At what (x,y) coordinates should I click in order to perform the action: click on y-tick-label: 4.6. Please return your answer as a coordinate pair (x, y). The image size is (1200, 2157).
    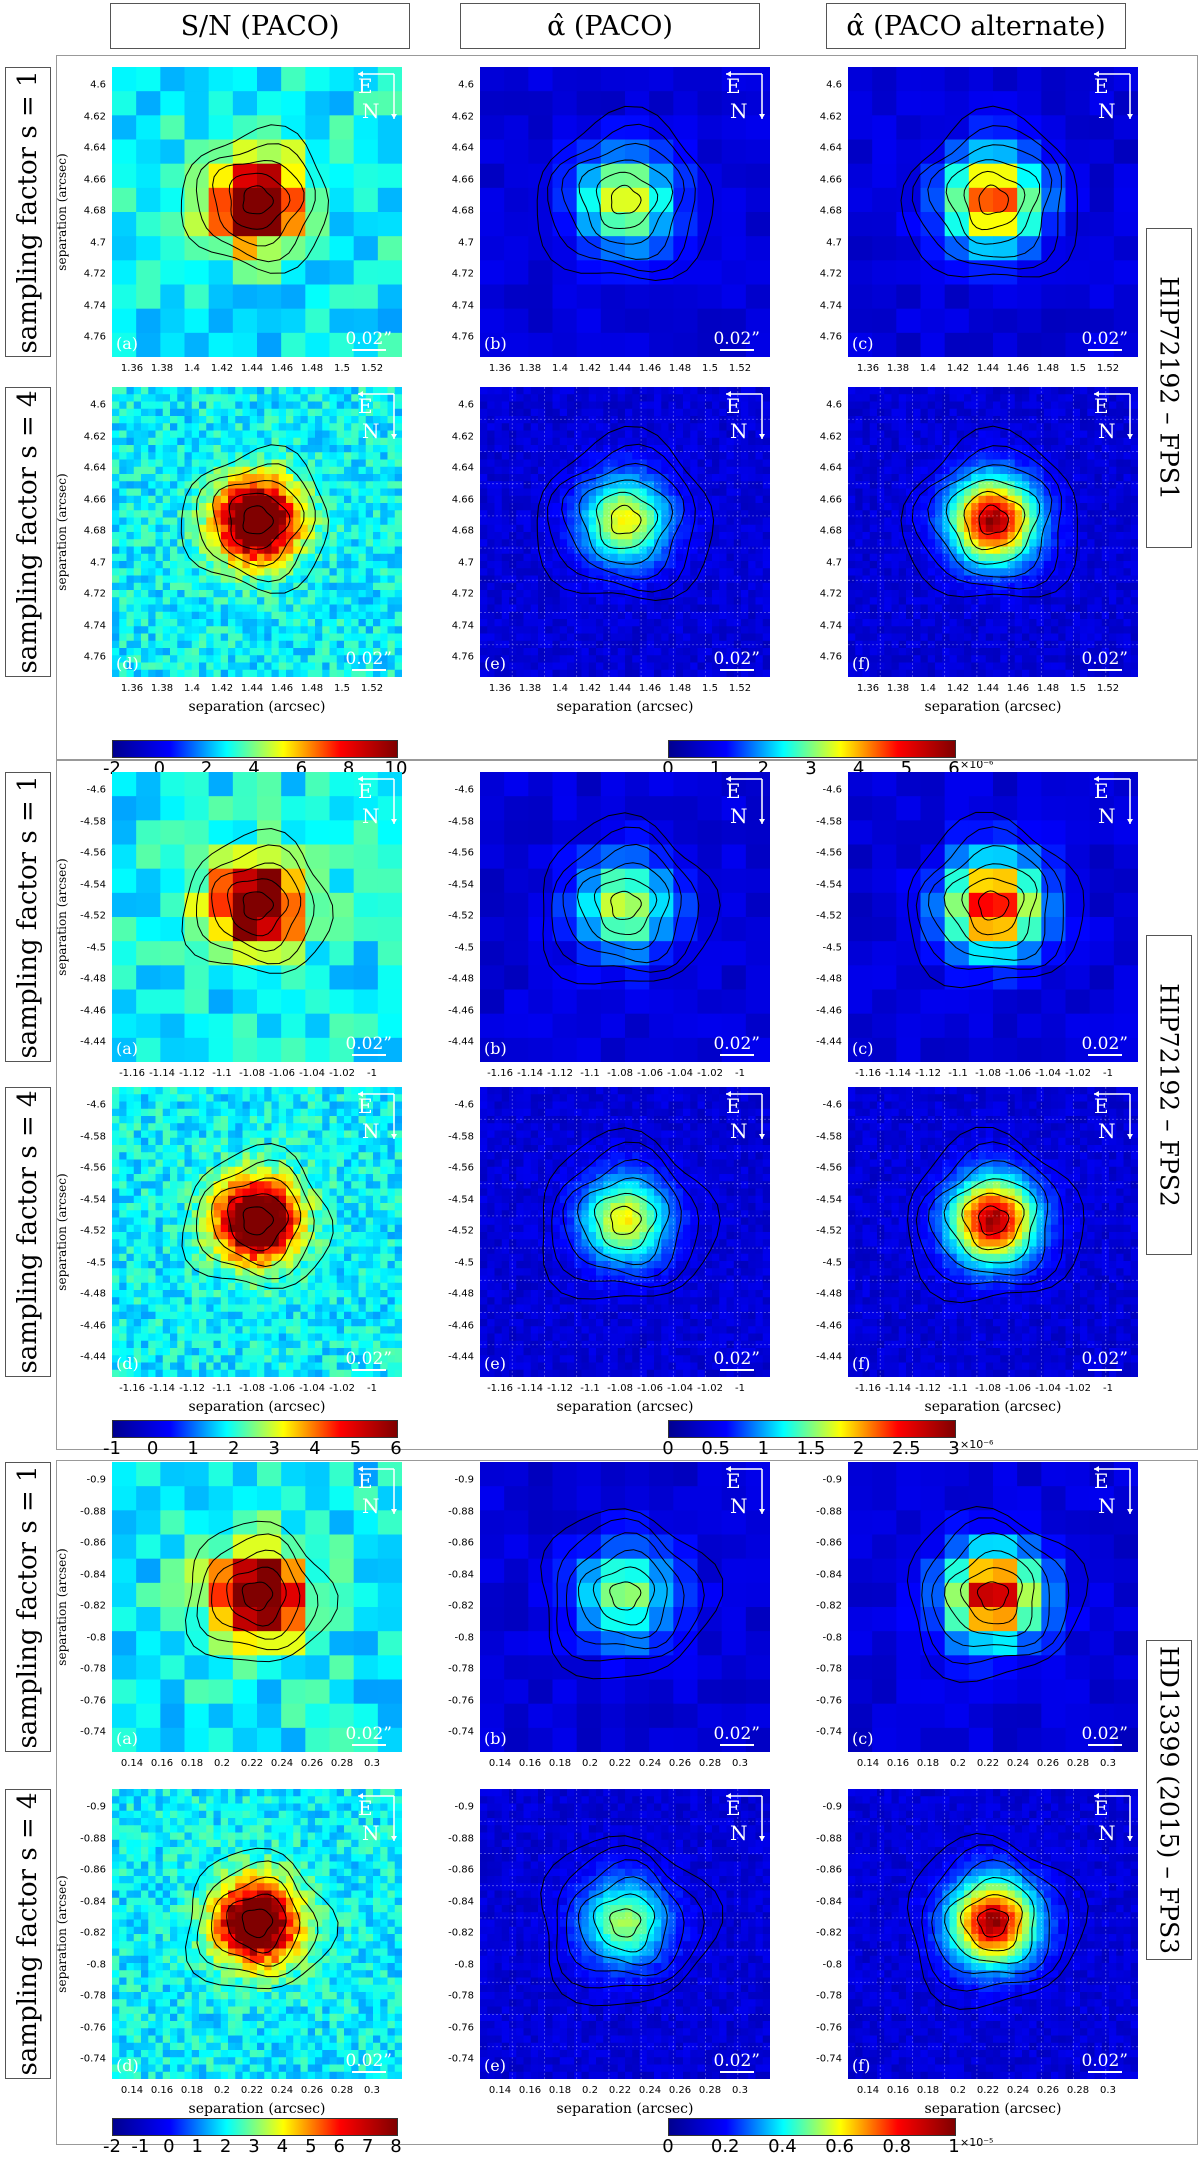
    Looking at the image, I should click on (834, 85).